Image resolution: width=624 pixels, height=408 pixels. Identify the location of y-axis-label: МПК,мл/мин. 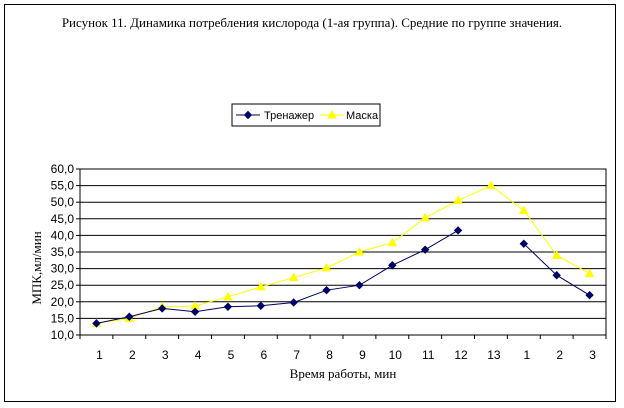
(36, 267).